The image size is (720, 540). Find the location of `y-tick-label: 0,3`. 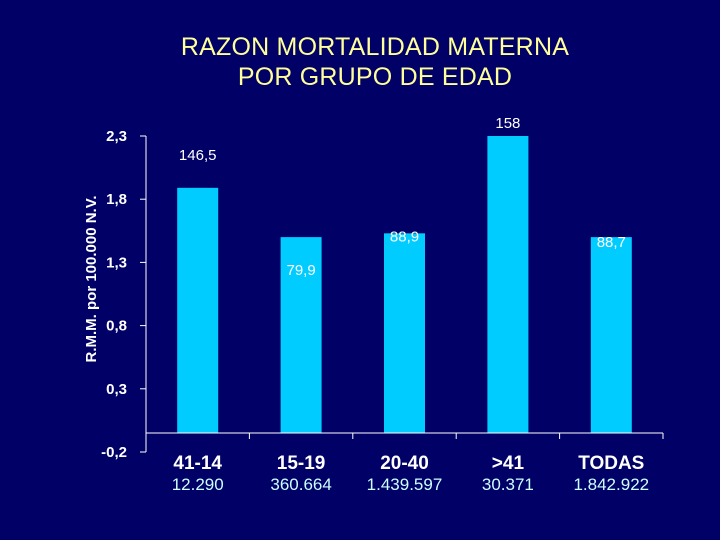

y-tick-label: 0,3 is located at coordinates (116, 389).